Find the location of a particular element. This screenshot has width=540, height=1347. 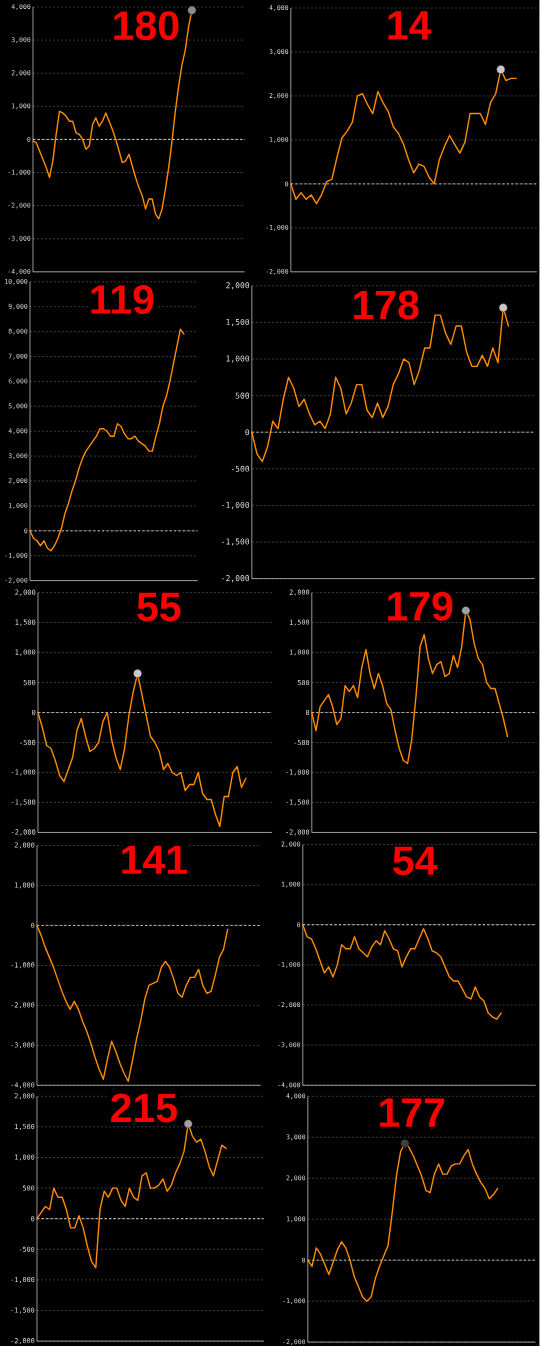

chart-title: 14 is located at coordinates (410, 25).